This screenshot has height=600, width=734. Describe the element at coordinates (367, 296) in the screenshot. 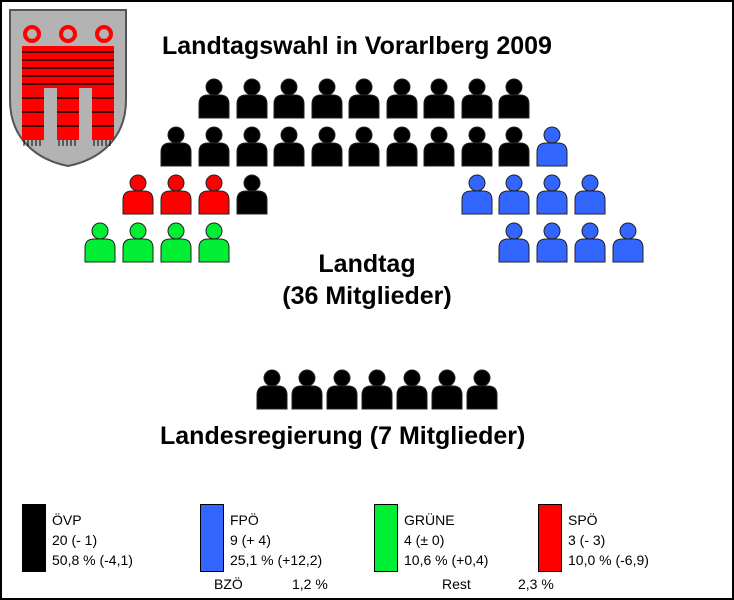

I see `landtag-members: (36 Mitglieder)` at that location.